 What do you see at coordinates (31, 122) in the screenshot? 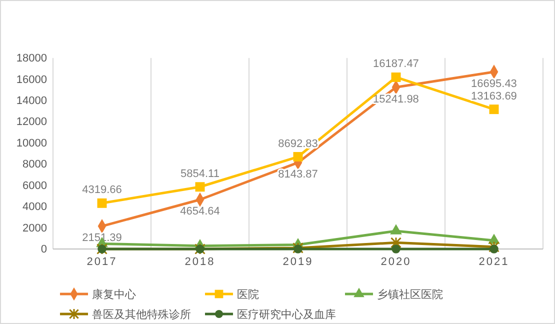
I see `y-tick-label: 12000` at bounding box center [31, 122].